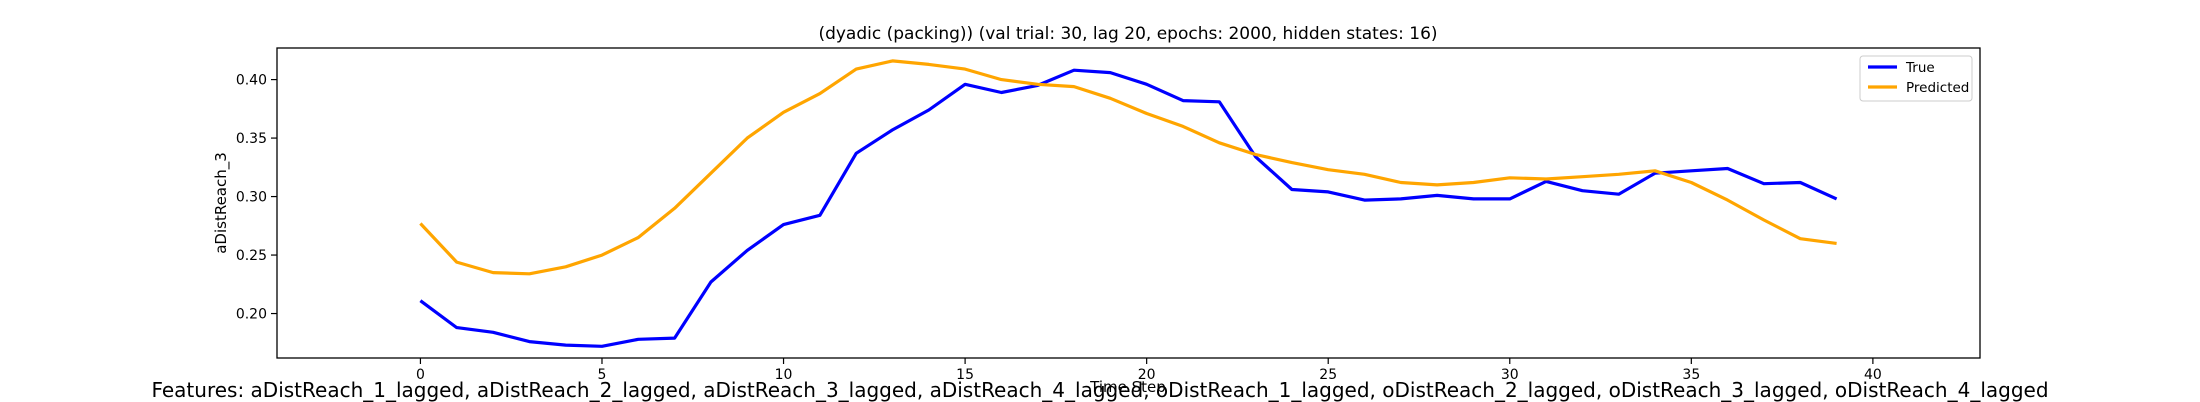 Image resolution: width=2200 pixels, height=402 pixels. I want to click on legend: True Predicted, so click(1916, 78).